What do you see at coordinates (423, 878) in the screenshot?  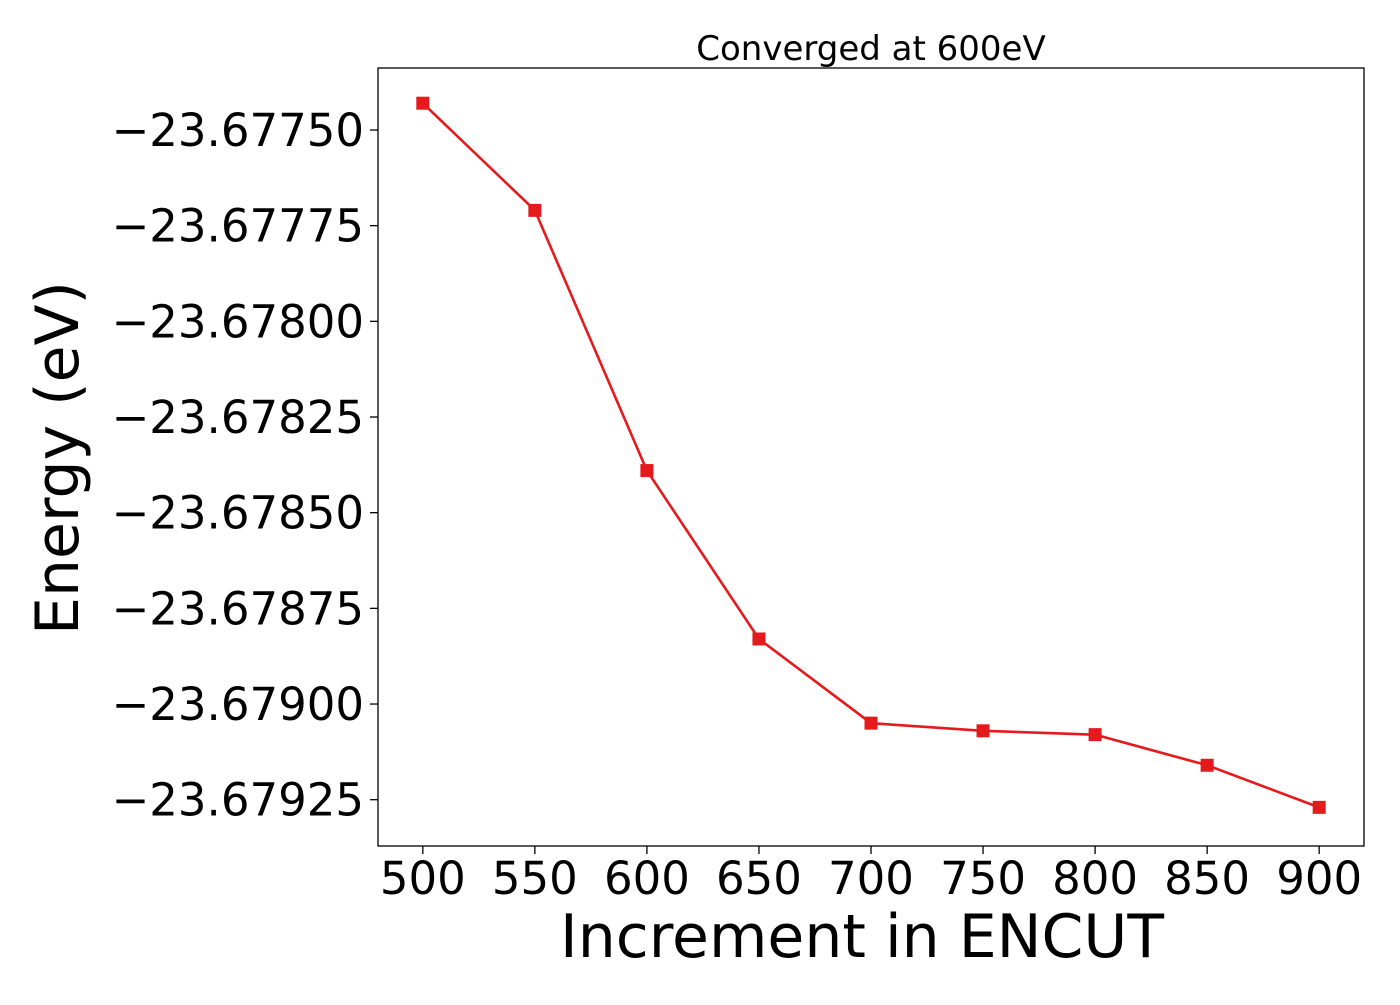 I see `x-tick-label: 500` at bounding box center [423, 878].